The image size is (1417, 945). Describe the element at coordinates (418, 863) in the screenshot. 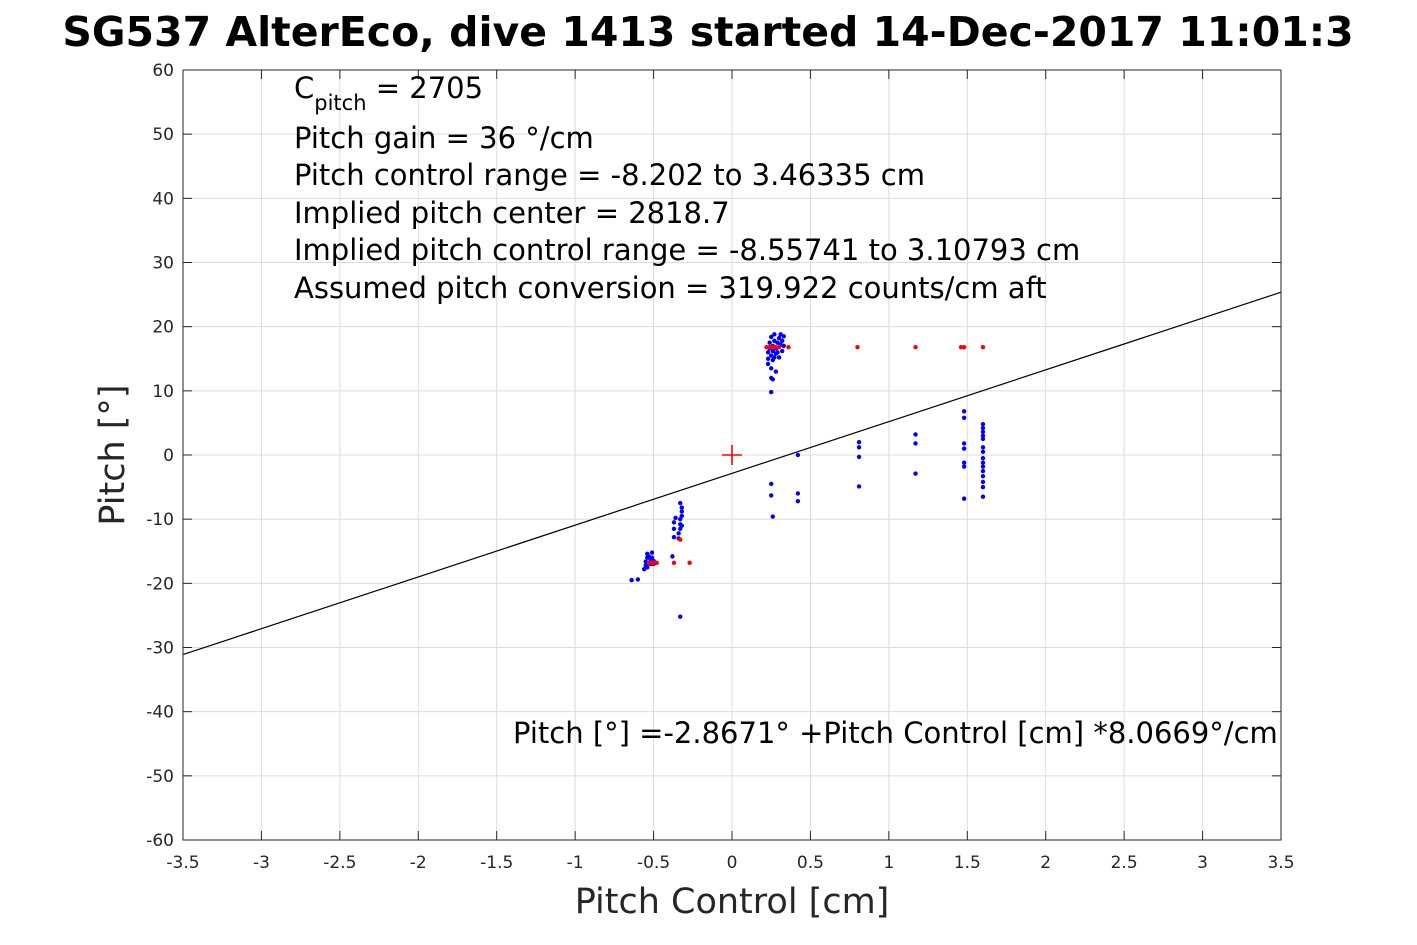

I see `x-tick-label: -2` at that location.